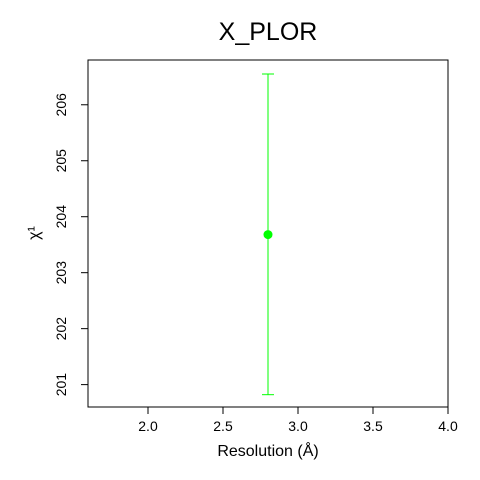  I want to click on x-tick-label: 2.0, so click(148, 426).